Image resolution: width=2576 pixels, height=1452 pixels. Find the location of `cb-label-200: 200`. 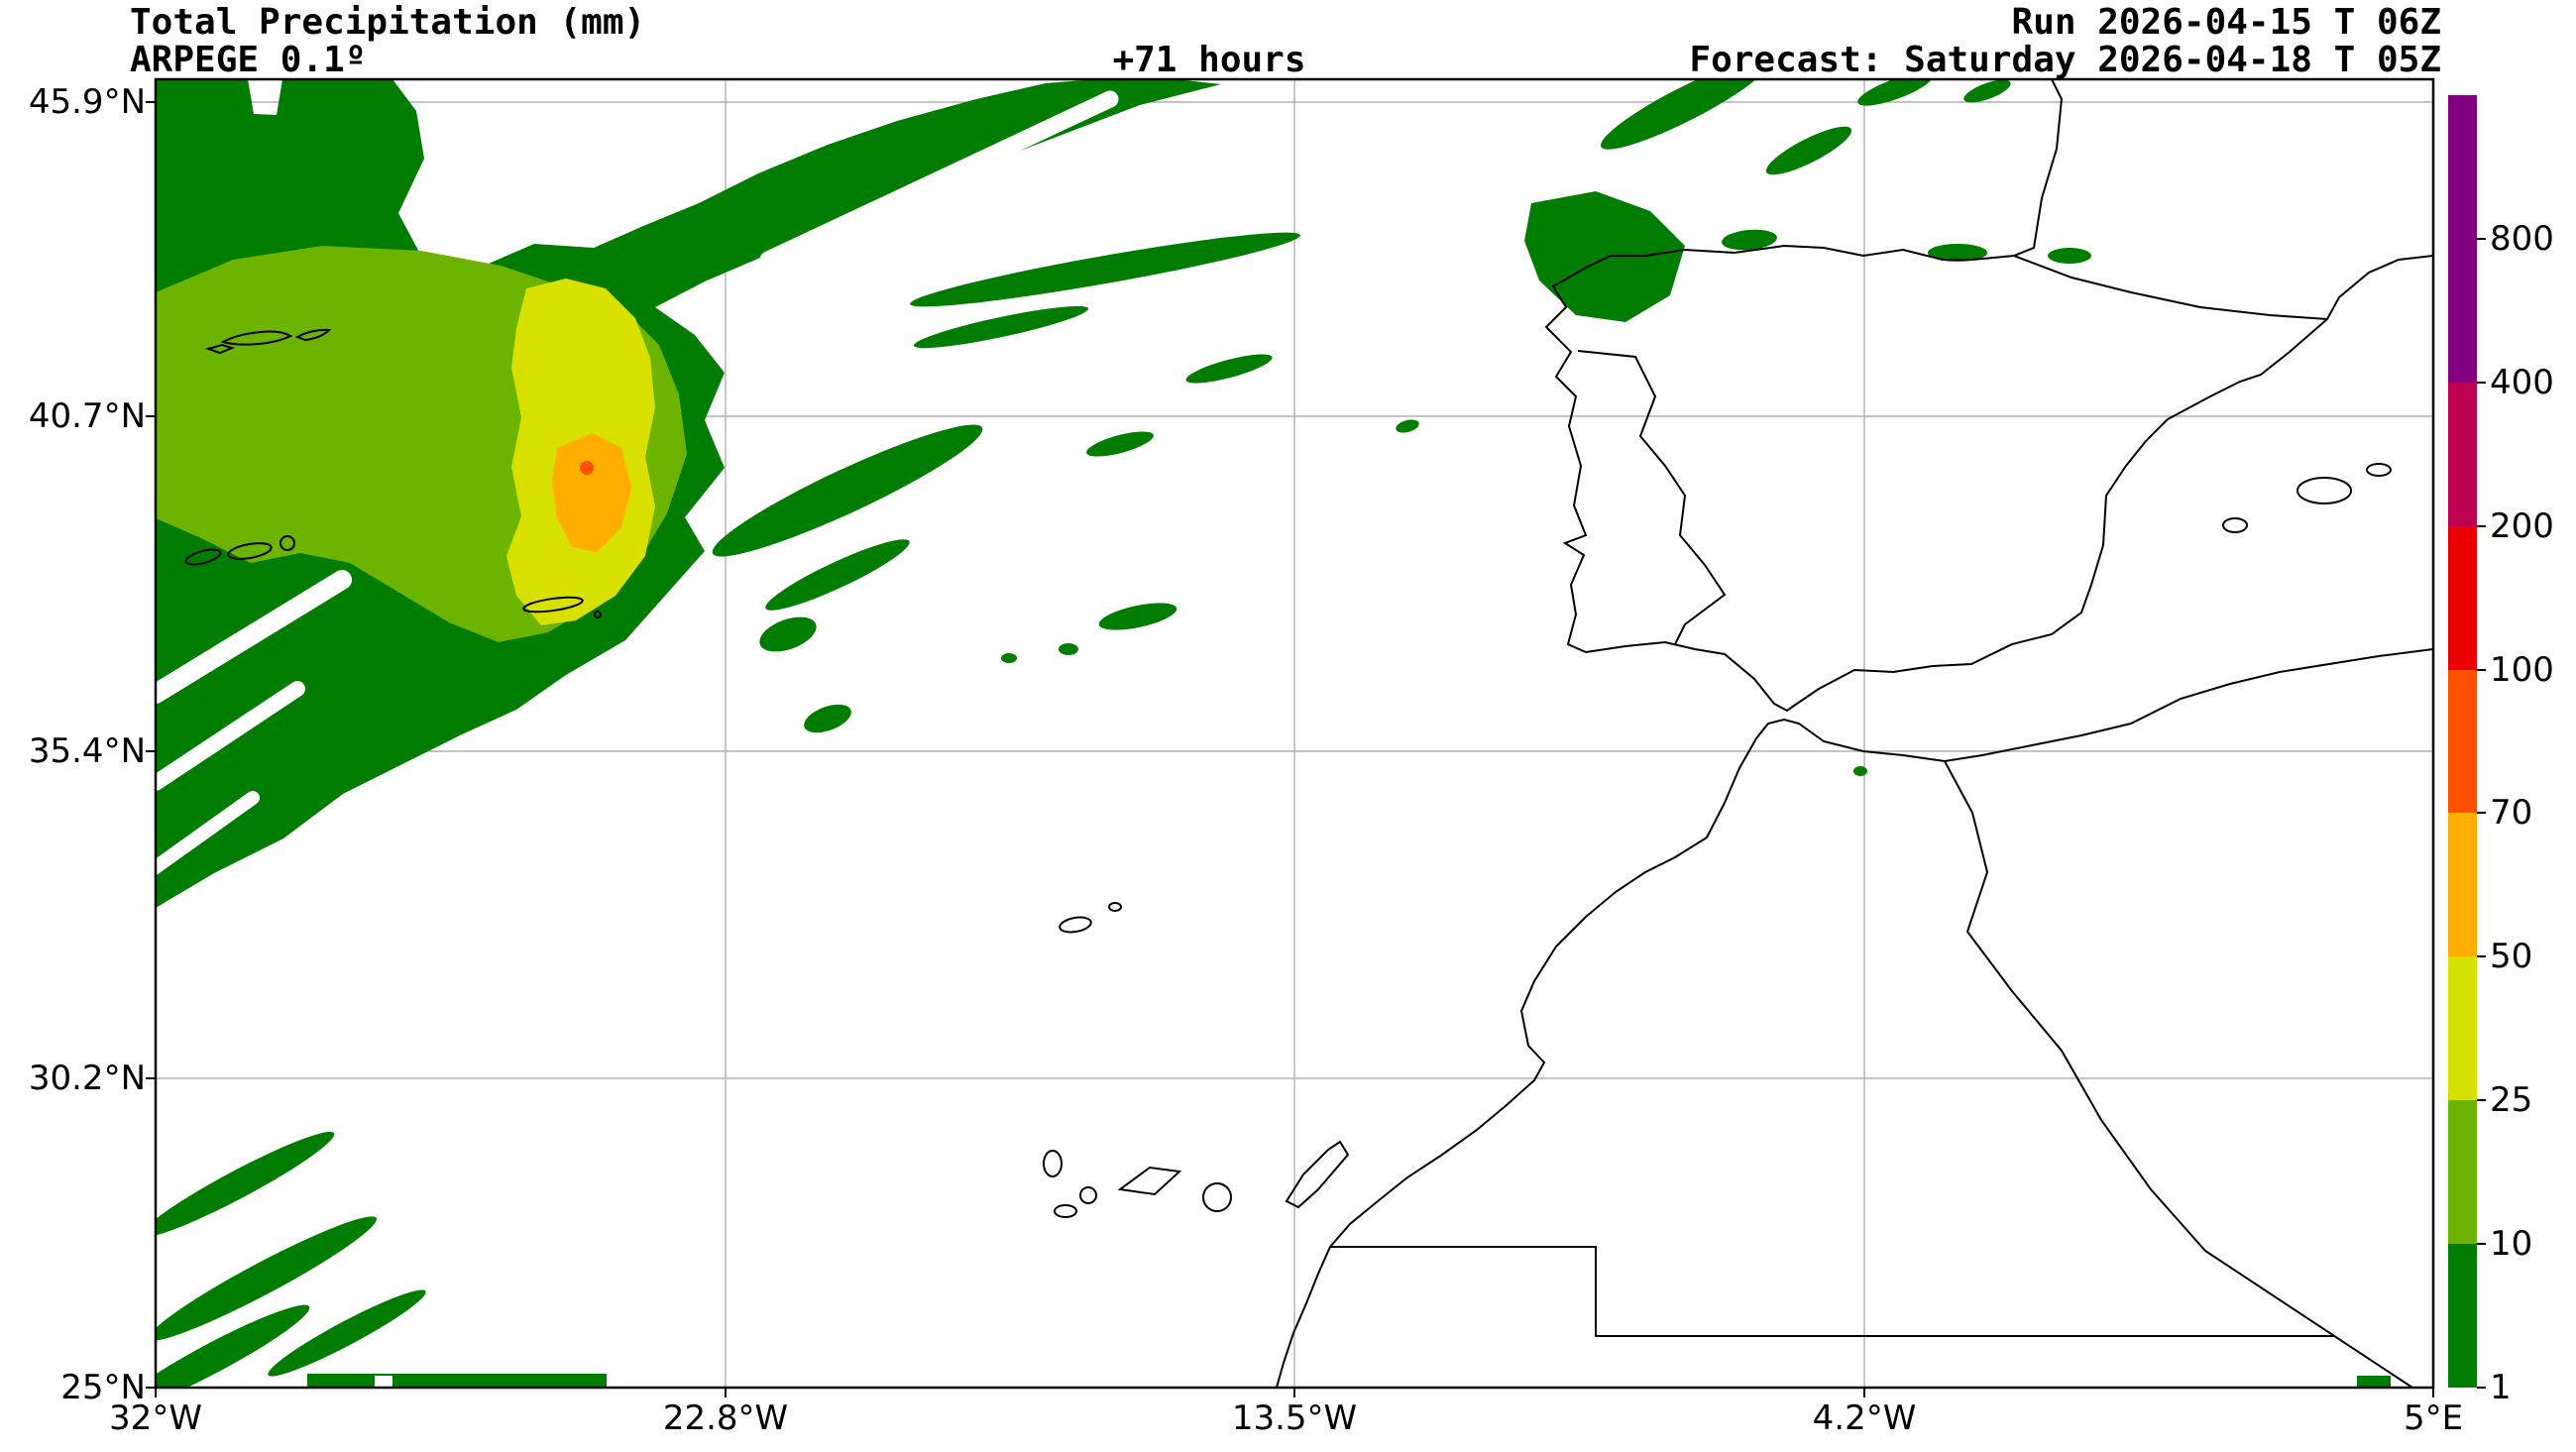

cb-label-200: 200 is located at coordinates (2522, 526).